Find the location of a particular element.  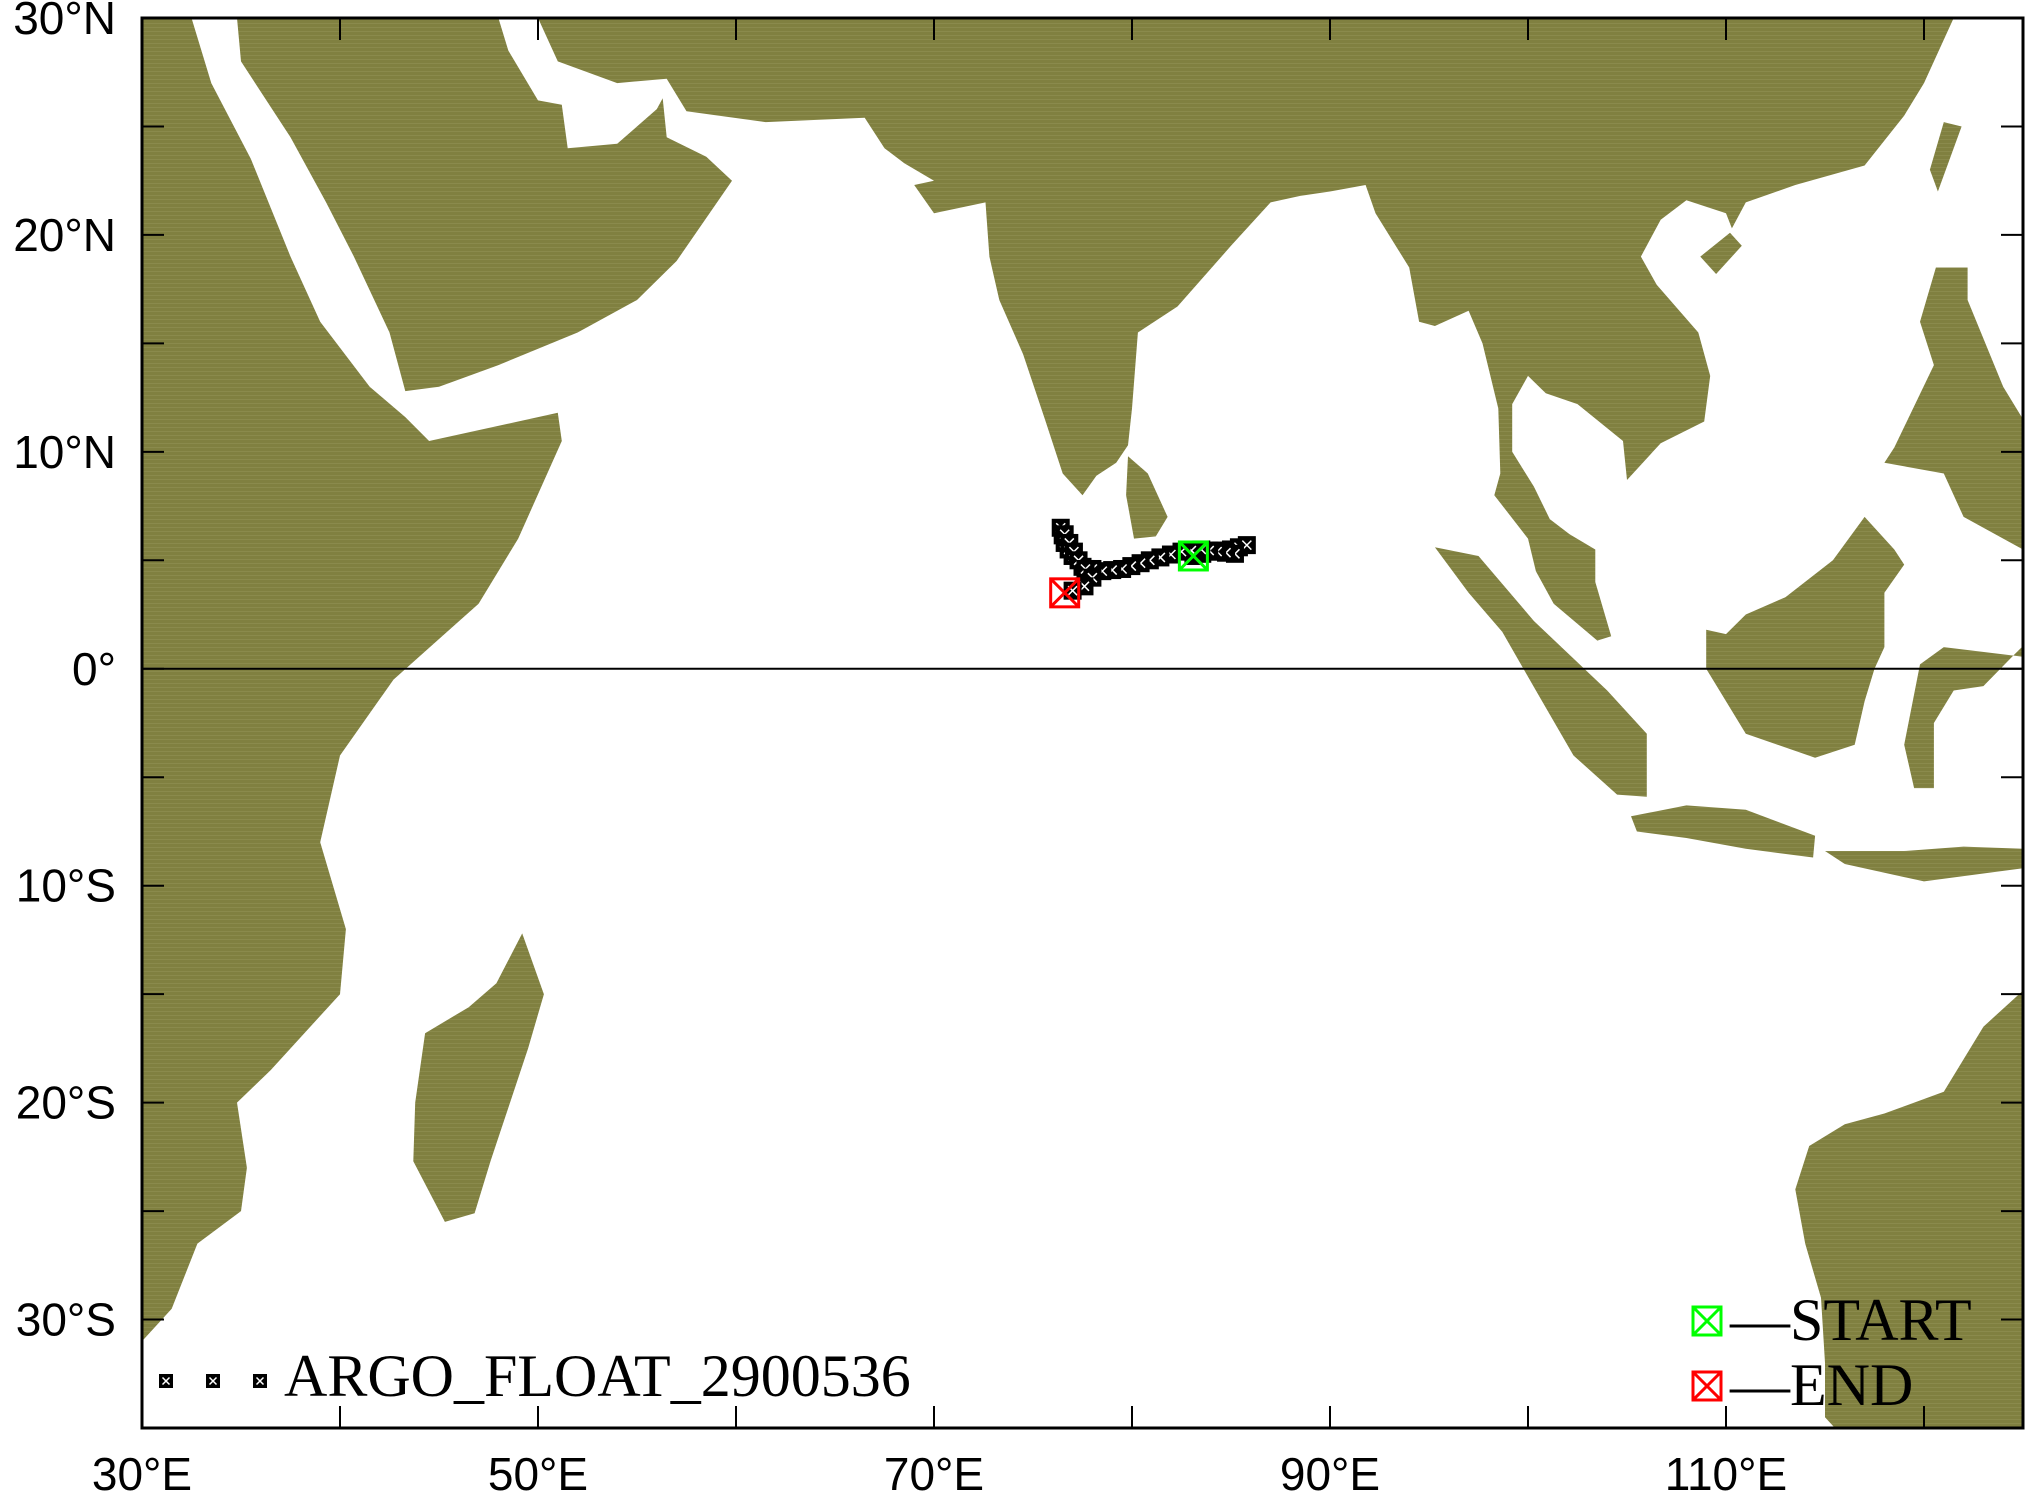

land-lesser-sunda is located at coordinates (1924, 864).